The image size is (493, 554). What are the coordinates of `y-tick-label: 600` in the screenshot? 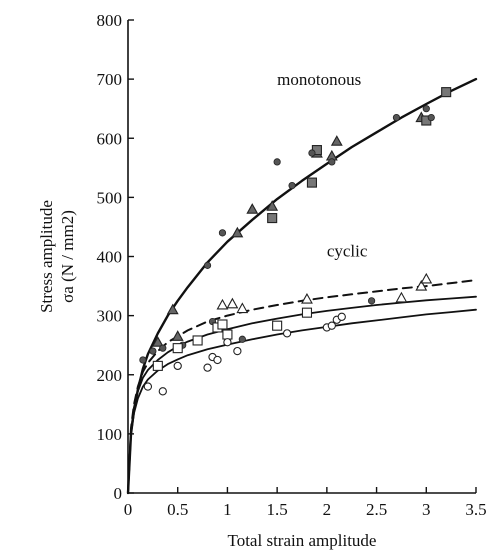 It's located at (110, 138).